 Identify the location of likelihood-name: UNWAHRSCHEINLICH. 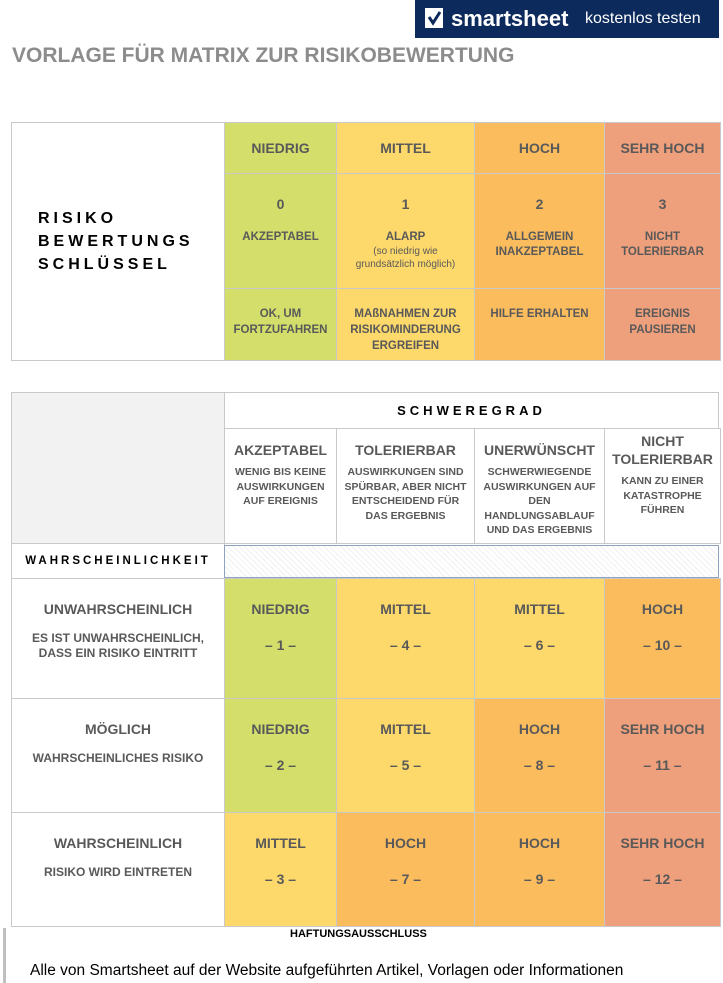
(118, 609).